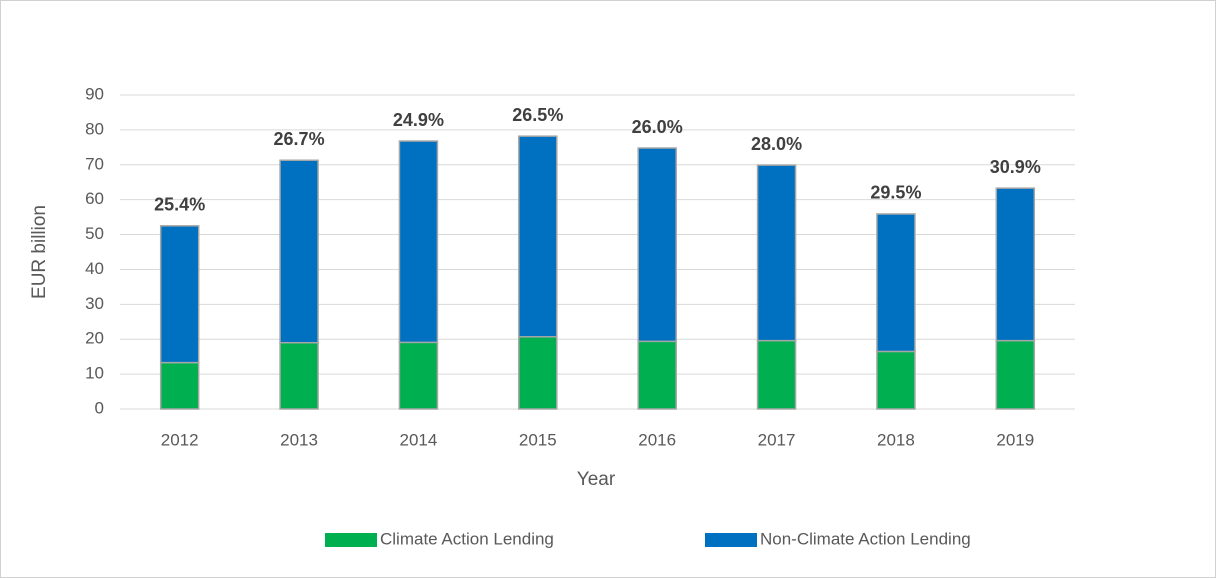 The width and height of the screenshot is (1216, 578). Describe the element at coordinates (777, 439) in the screenshot. I see `x-tick-label: 2017` at that location.